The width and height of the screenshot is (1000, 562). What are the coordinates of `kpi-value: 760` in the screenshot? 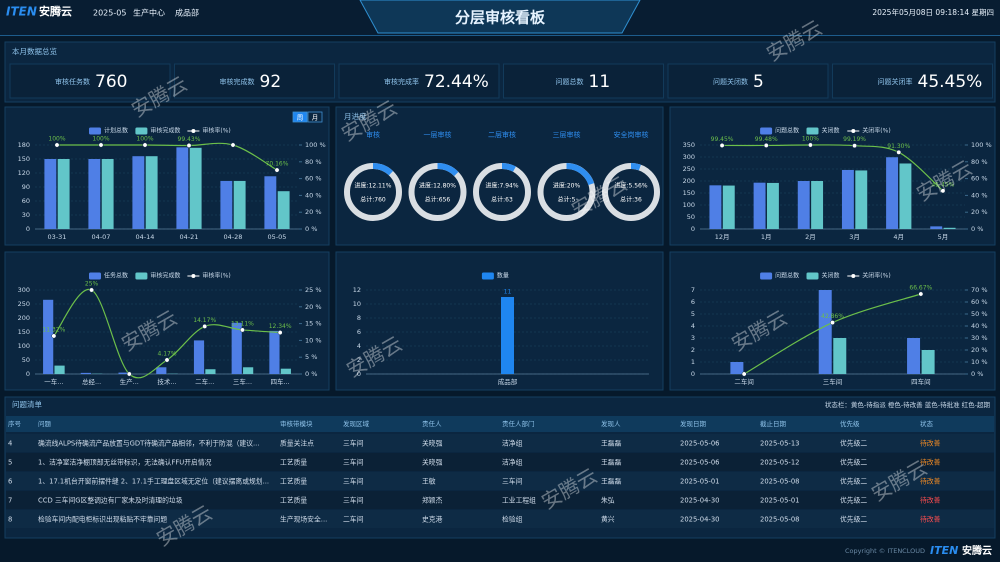 It's located at (111, 82).